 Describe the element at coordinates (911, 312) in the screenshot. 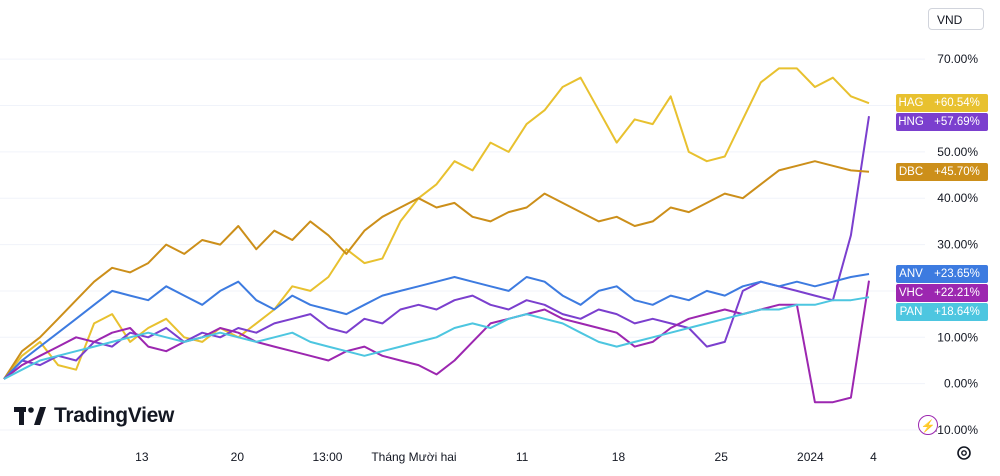

I see `series-badge-symbol: PAN` at that location.